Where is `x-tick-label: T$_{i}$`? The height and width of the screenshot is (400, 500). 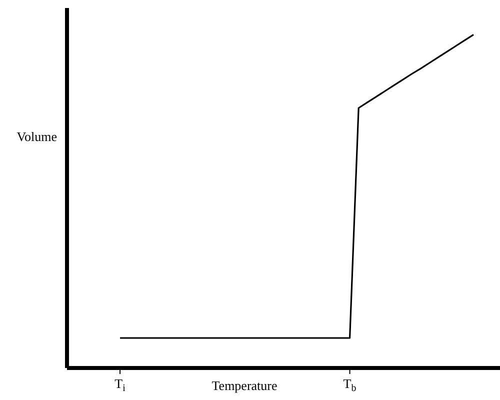
x-tick-label: T$_{i}$ is located at coordinates (120, 385).